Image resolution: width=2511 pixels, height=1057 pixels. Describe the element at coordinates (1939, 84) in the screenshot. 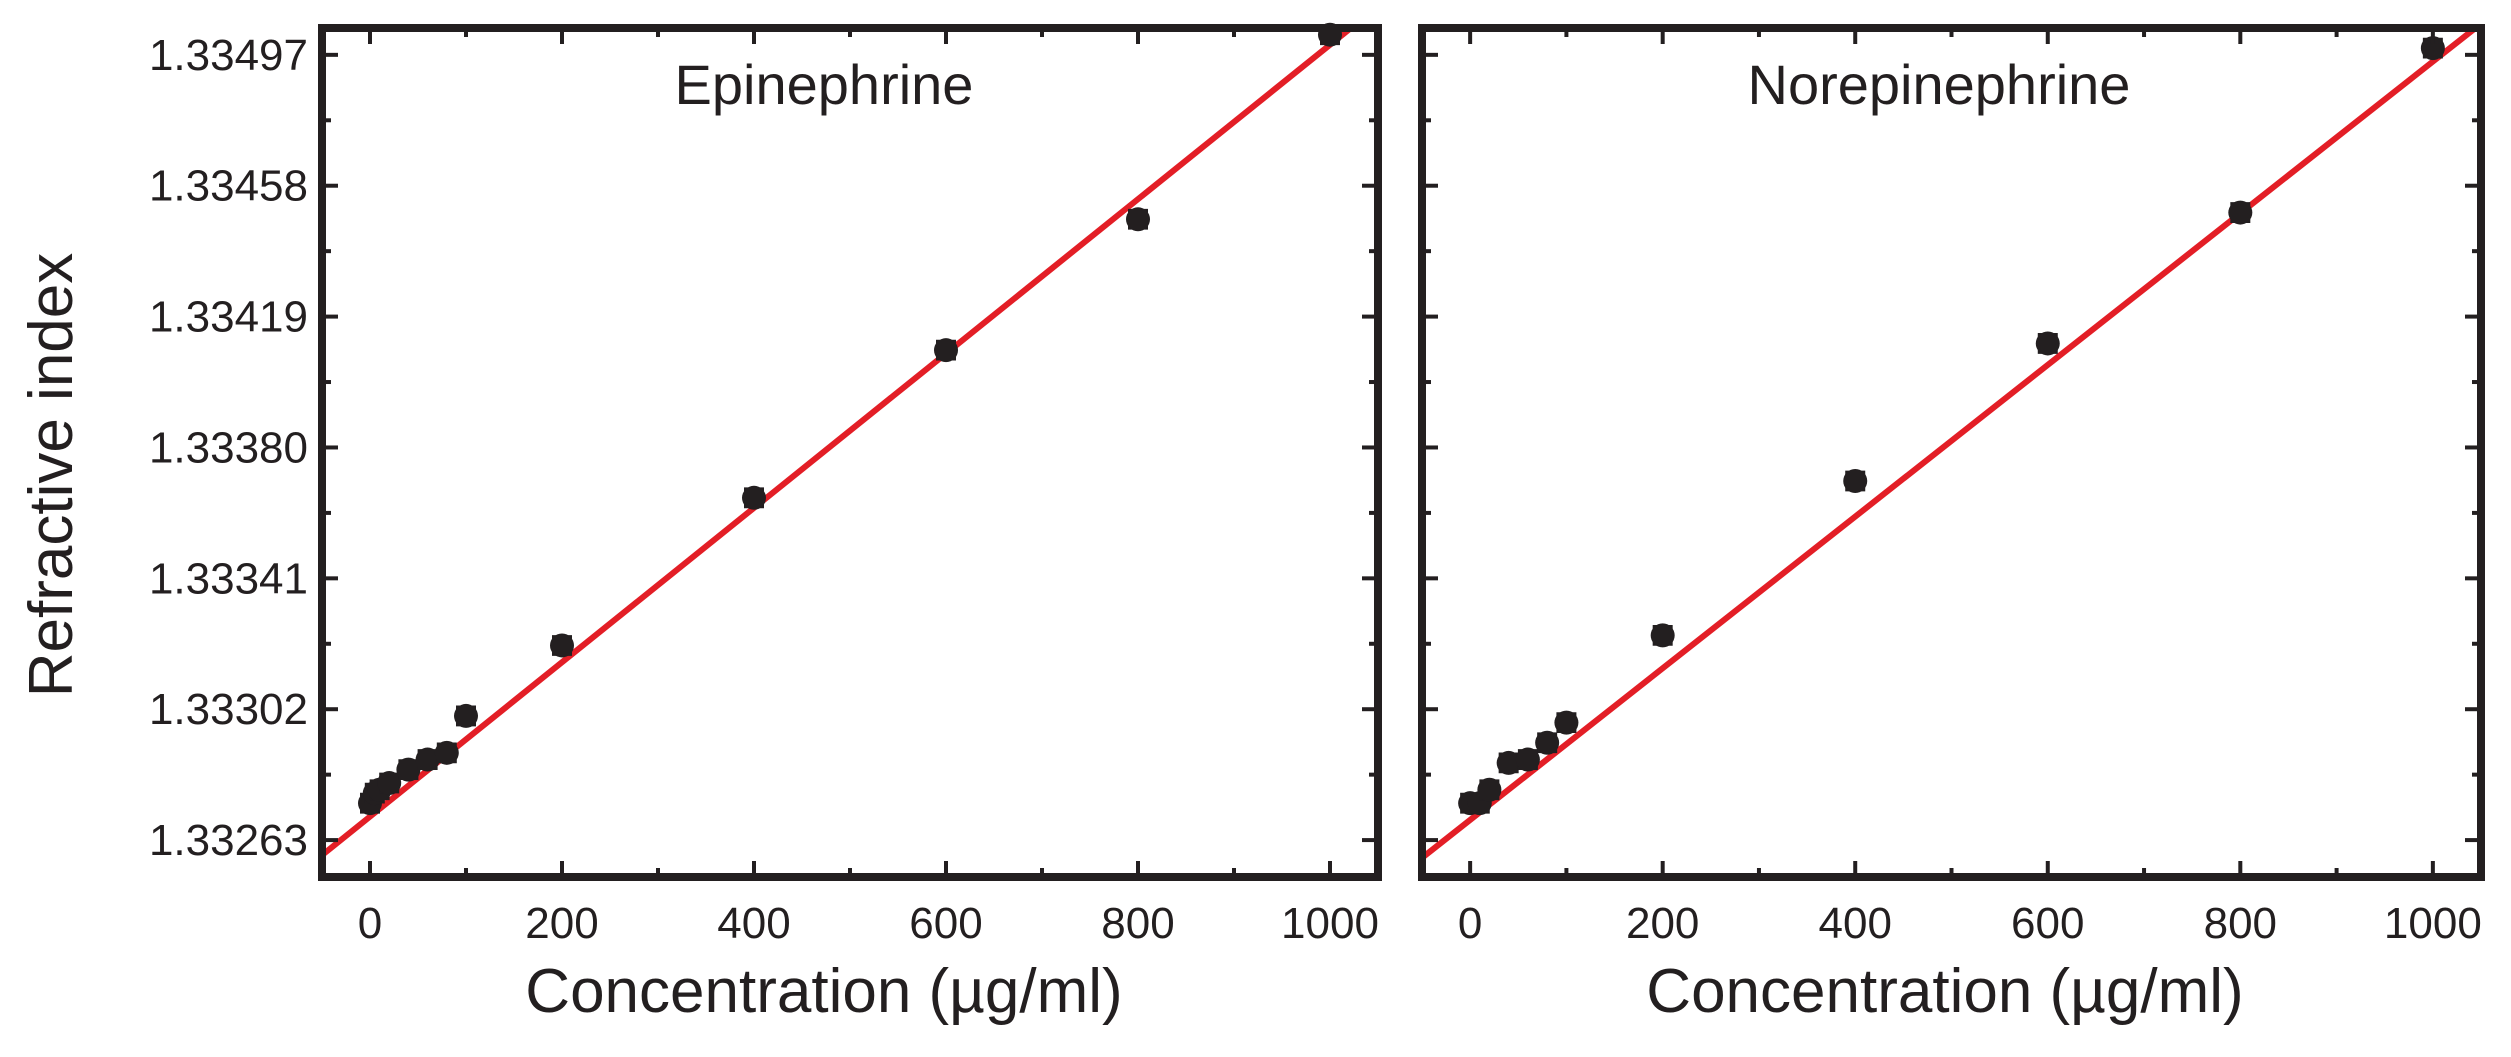

I see `panel-norepinephrine-title: Norepinephrine` at that location.